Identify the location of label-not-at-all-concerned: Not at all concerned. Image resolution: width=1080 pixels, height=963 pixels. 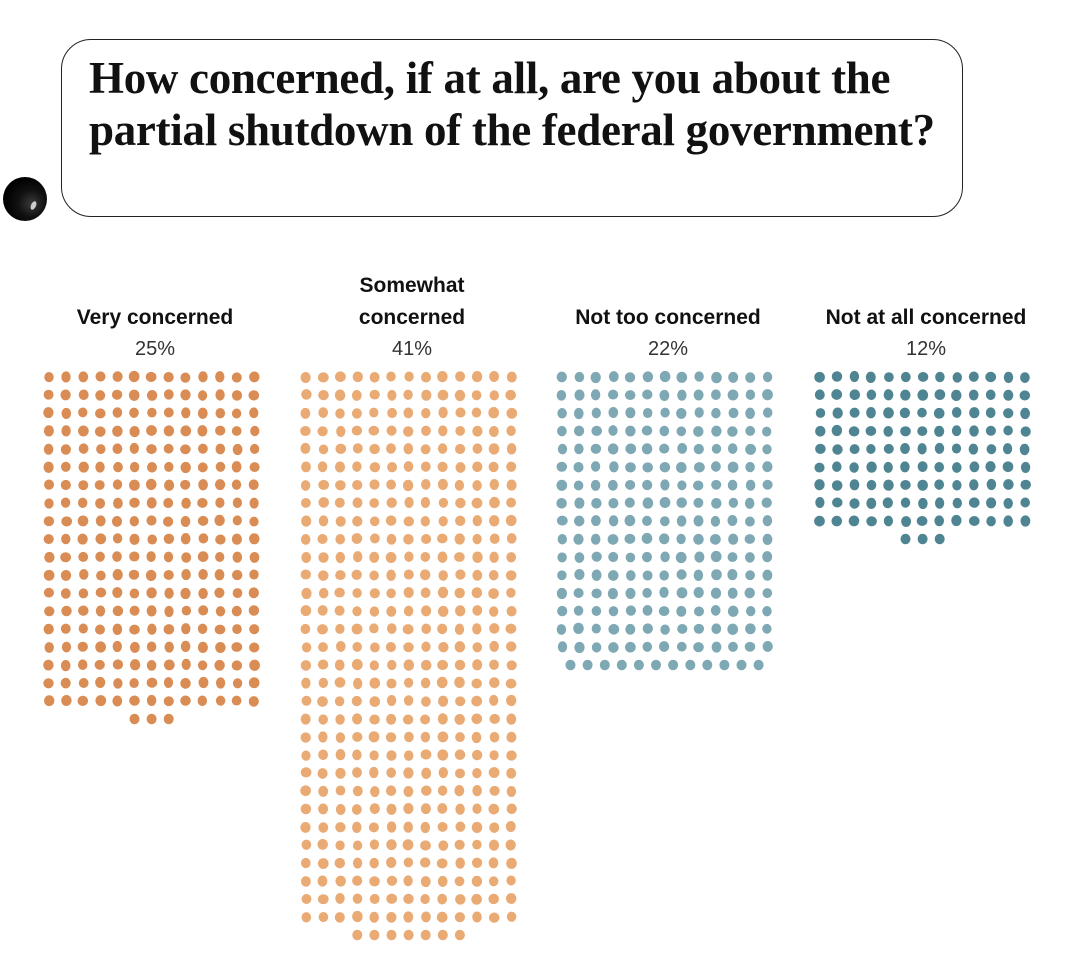
(926, 317).